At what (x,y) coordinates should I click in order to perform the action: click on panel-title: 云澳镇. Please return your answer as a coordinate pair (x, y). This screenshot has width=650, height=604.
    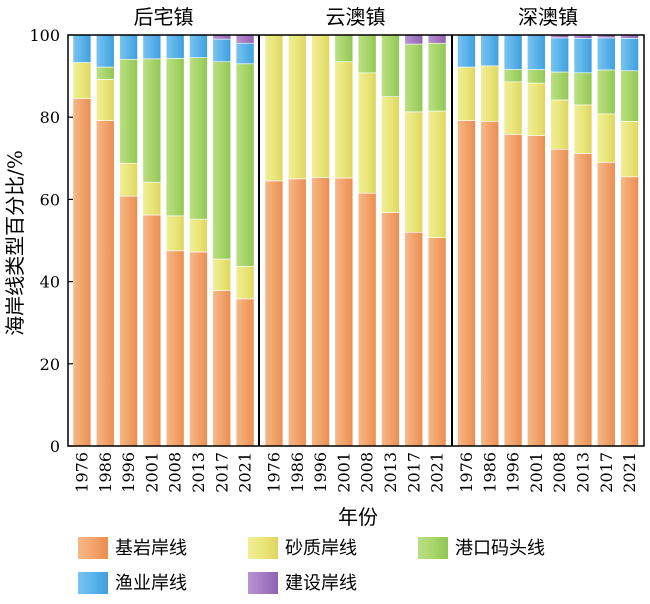
    Looking at the image, I should click on (356, 17).